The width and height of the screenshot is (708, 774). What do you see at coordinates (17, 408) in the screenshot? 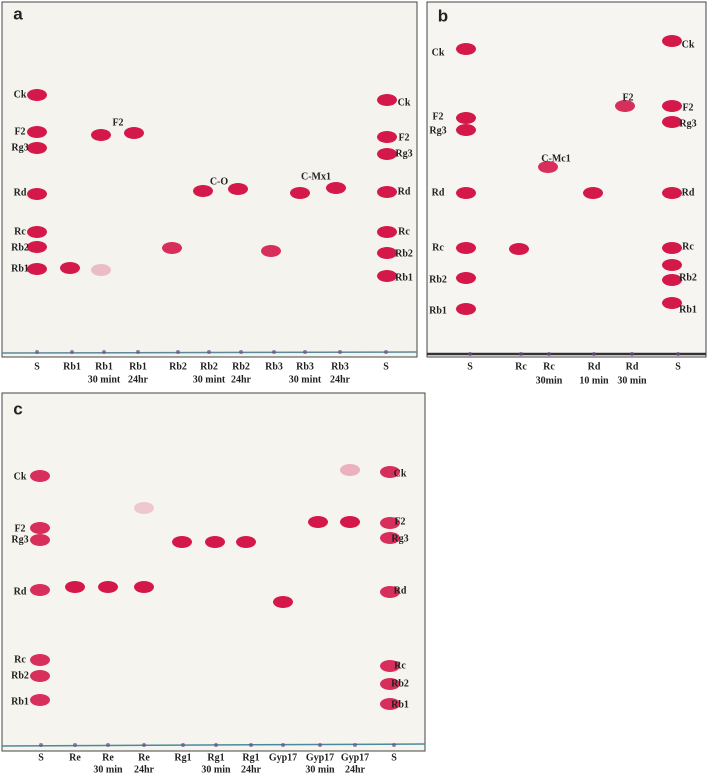
I see `panel-label: c` at bounding box center [17, 408].